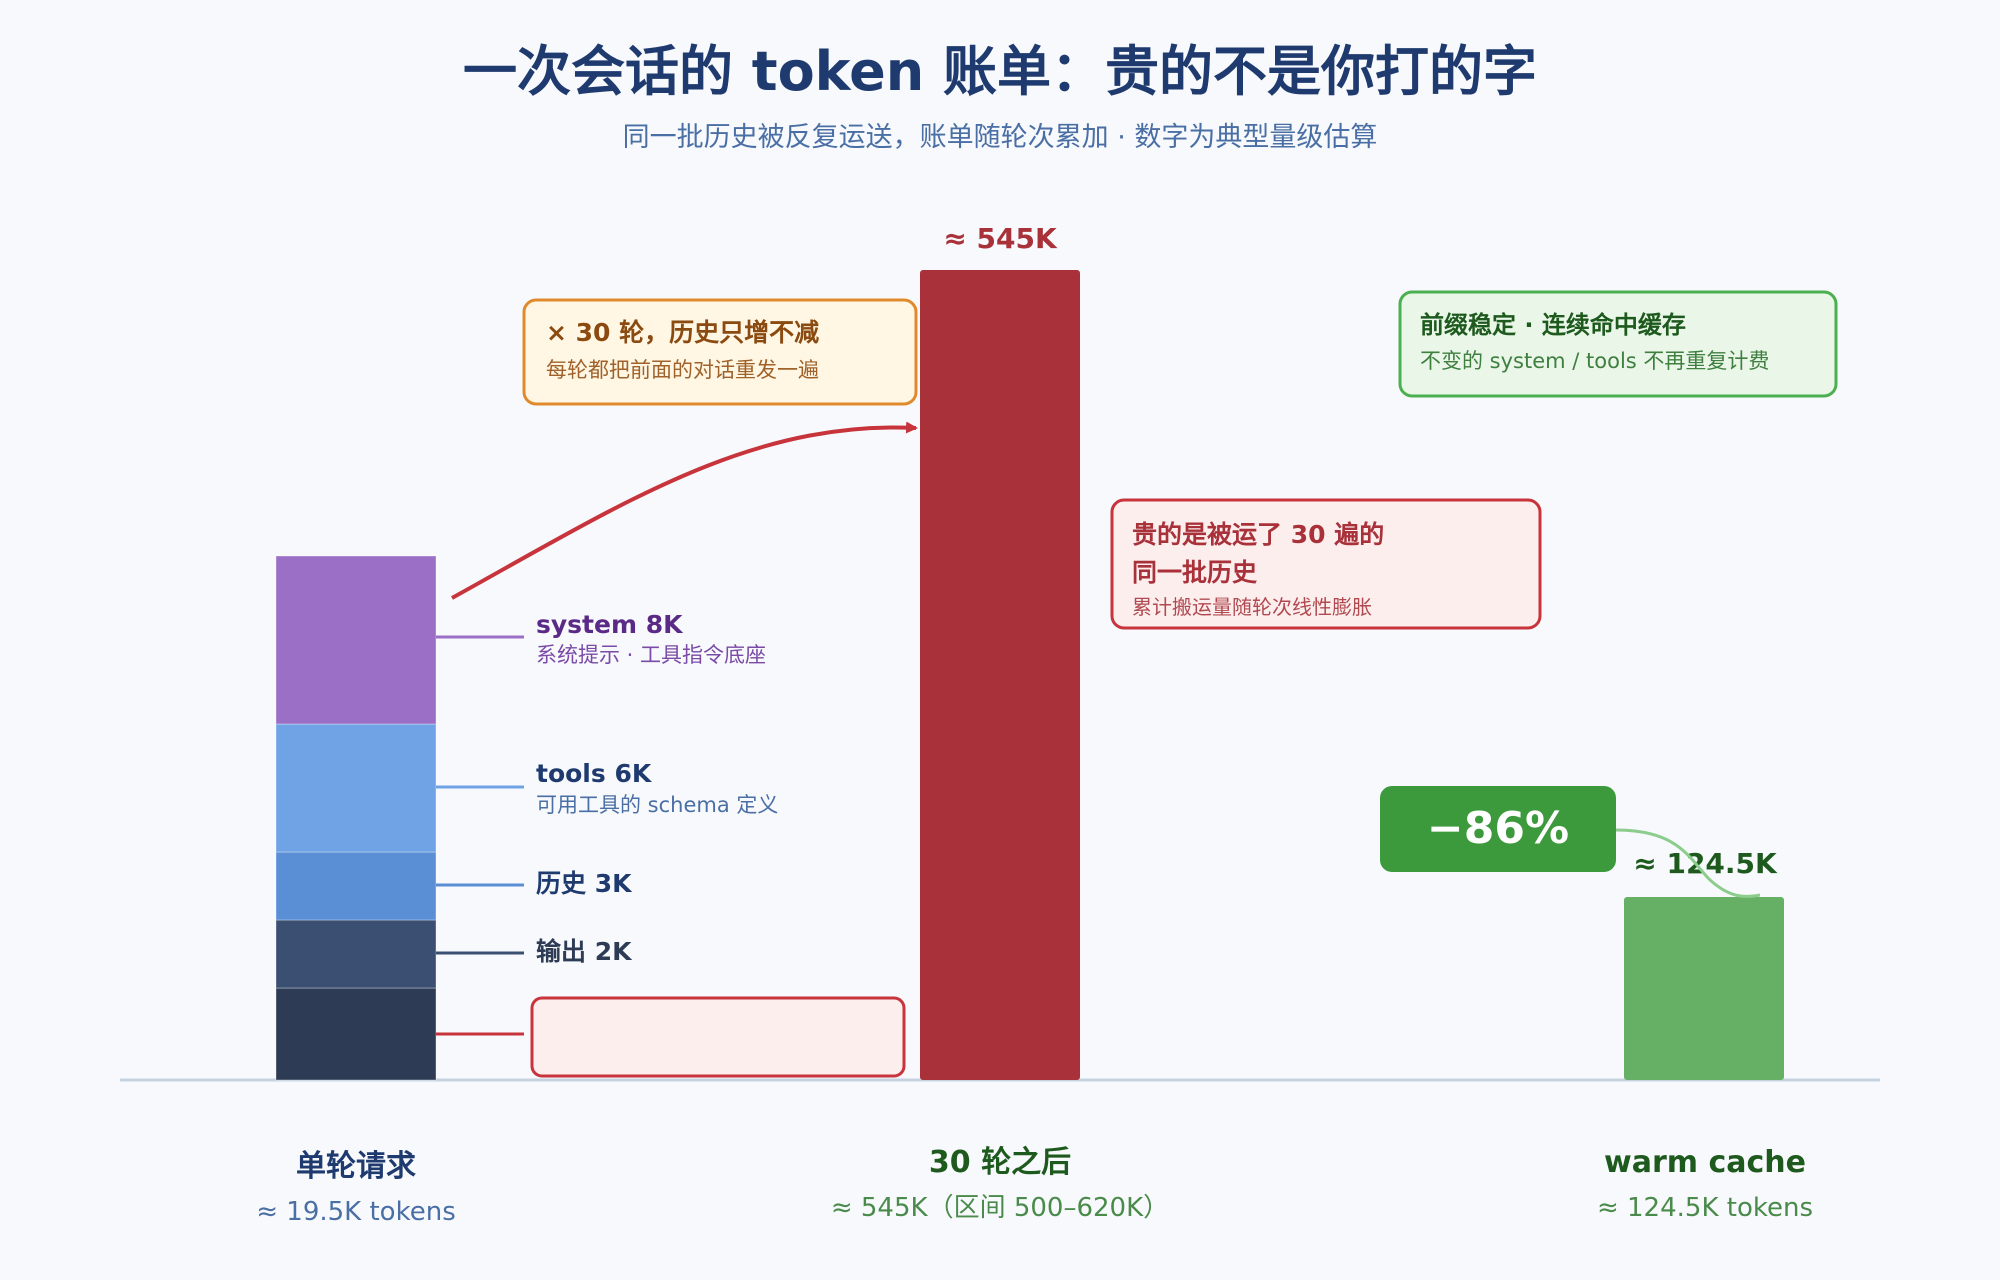 This screenshot has width=2000, height=1280. I want to click on stack-sub-tools: 可用工具的 schema 定义, so click(657, 805).